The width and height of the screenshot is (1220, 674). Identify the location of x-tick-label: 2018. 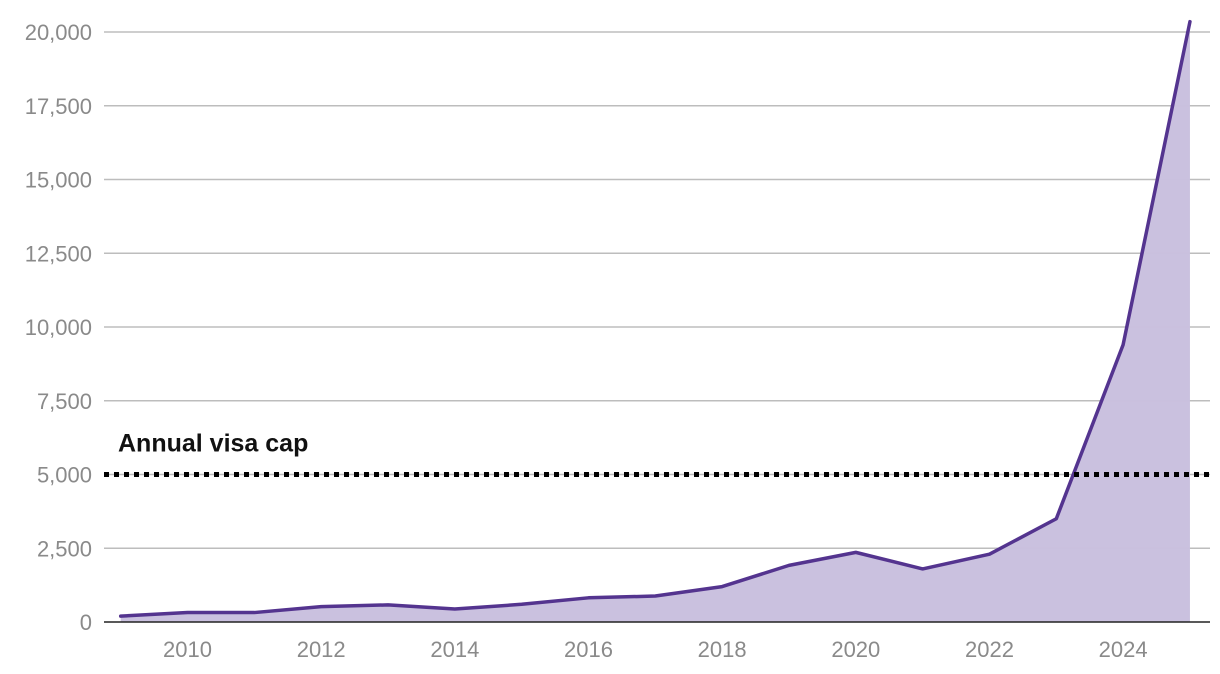
(722, 649).